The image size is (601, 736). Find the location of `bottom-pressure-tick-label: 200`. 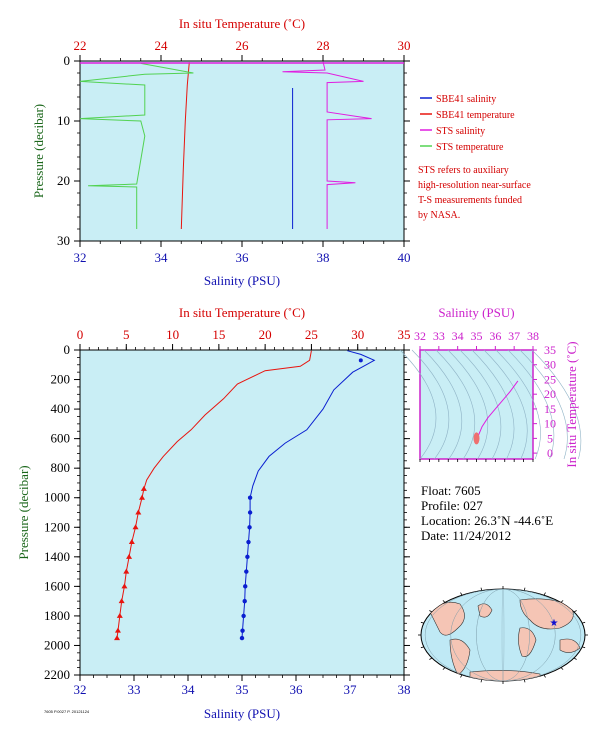

bottom-pressure-tick-label: 200 is located at coordinates (61, 379).